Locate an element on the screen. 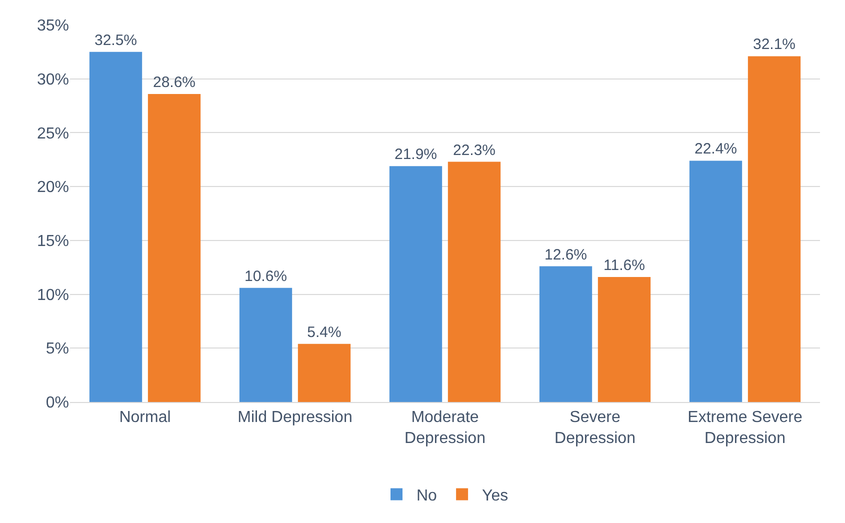 Image resolution: width=845 pixels, height=523 pixels. data-label: 11.6% is located at coordinates (624, 265).